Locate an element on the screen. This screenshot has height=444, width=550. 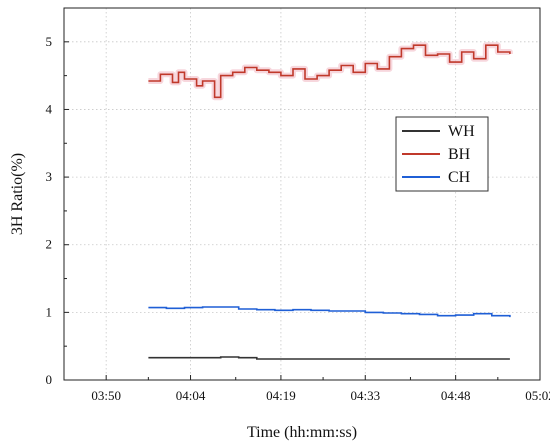
y-tick-label: 3 is located at coordinates (49, 176).